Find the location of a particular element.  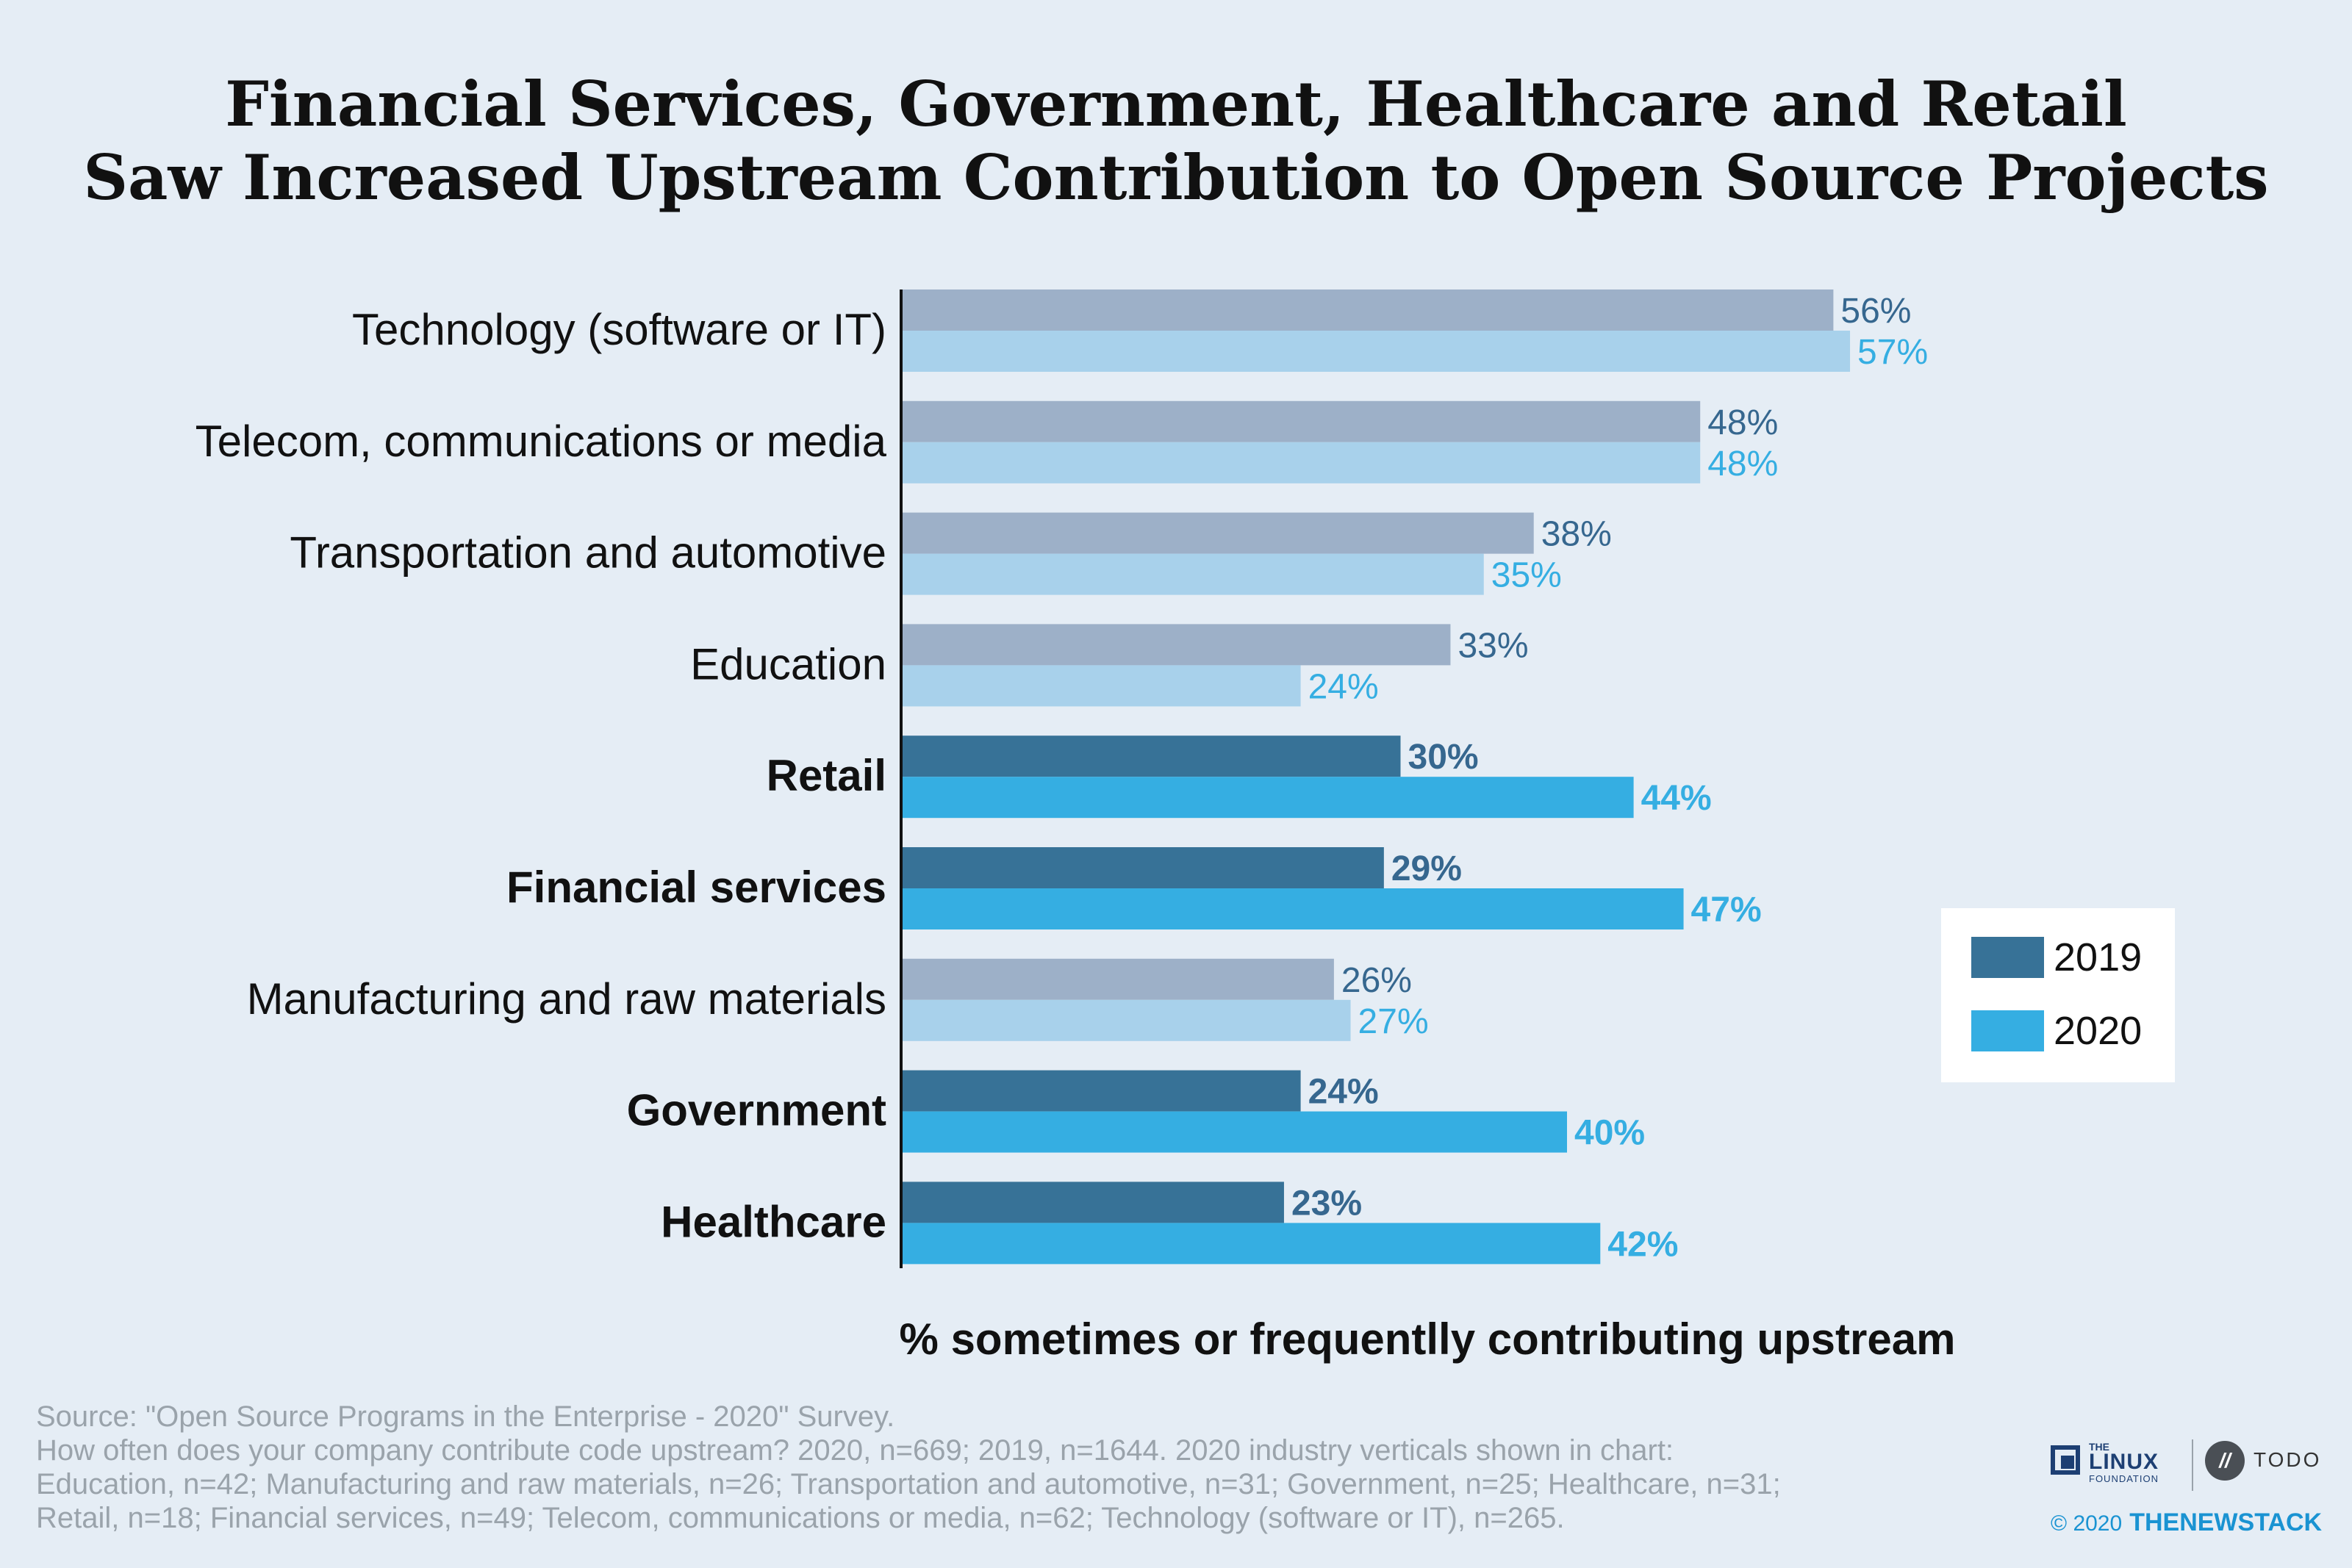

value-label-2020-healthcare: 42% is located at coordinates (1642, 1244).